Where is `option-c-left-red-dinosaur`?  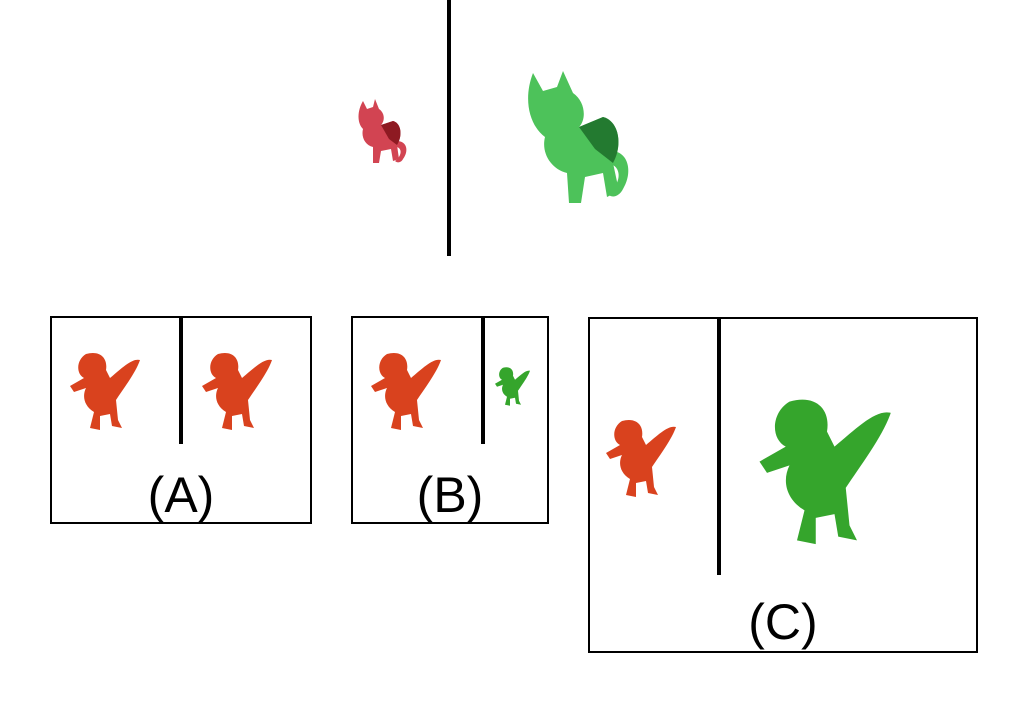
option-c-left-red-dinosaur is located at coordinates (641, 458).